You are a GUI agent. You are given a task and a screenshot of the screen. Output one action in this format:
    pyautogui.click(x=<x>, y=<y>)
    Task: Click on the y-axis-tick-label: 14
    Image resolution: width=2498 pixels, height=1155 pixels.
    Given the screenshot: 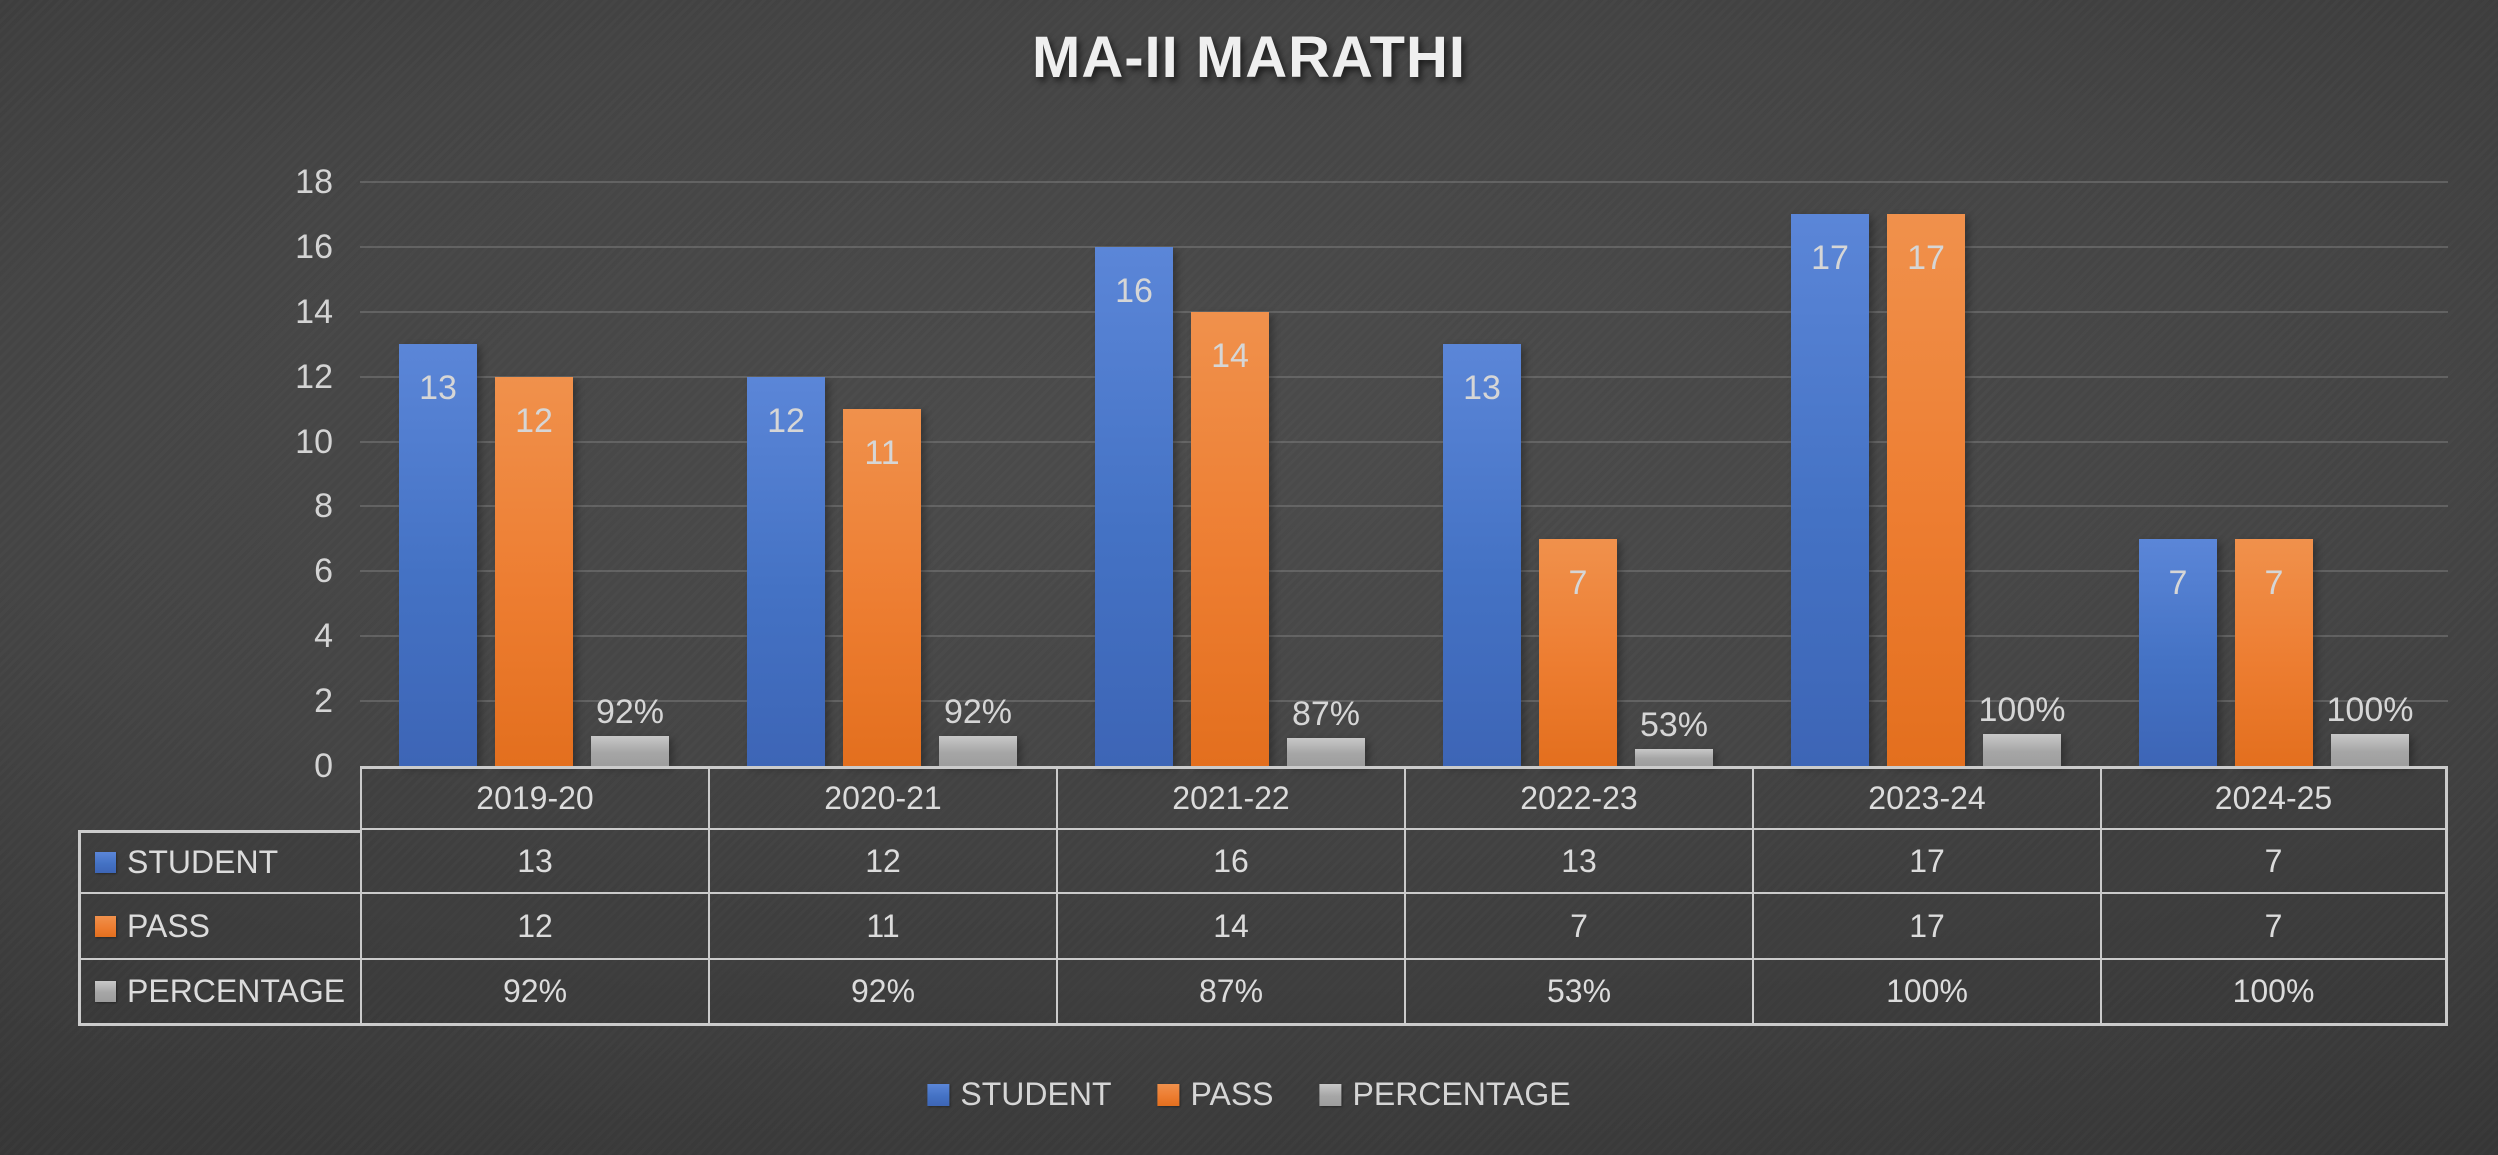 What is the action you would take?
    pyautogui.click(x=314, y=312)
    